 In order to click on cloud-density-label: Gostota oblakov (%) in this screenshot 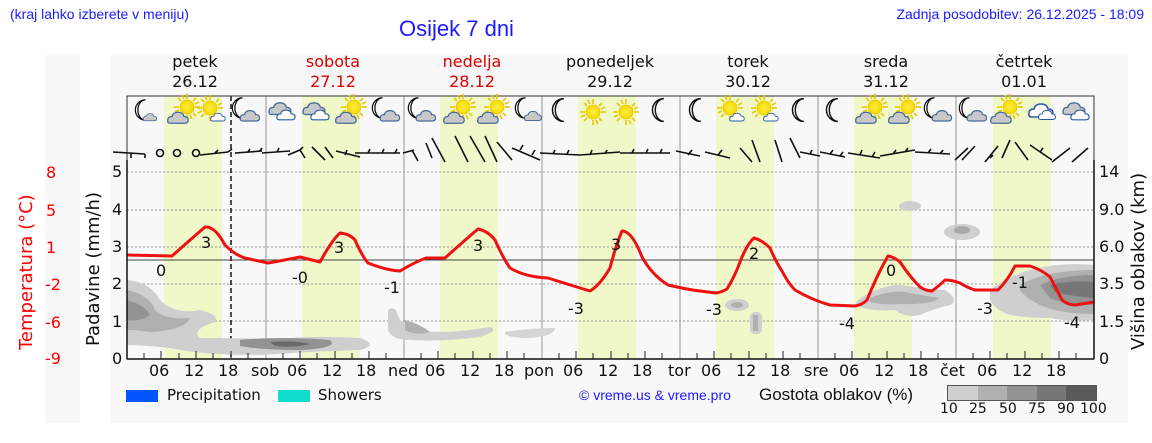, I will do `click(836, 394)`.